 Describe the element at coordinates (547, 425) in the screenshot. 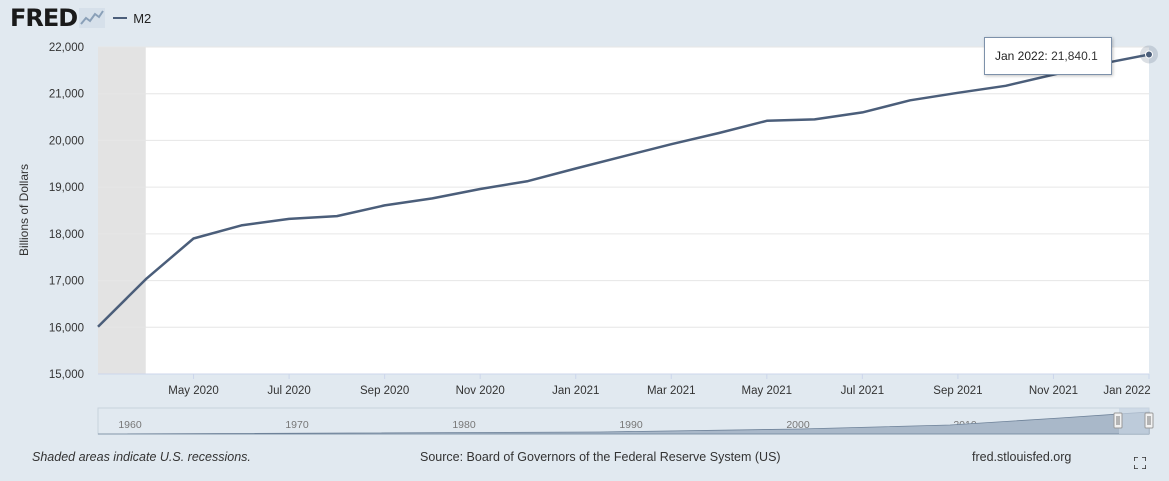

I see `navigator-labels: 196019701980199020002010` at that location.